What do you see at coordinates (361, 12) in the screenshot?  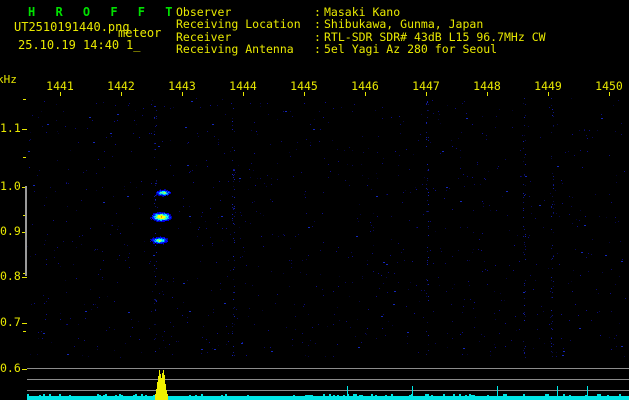 I see `metadata-row: Observer: Masaki Kano` at bounding box center [361, 12].